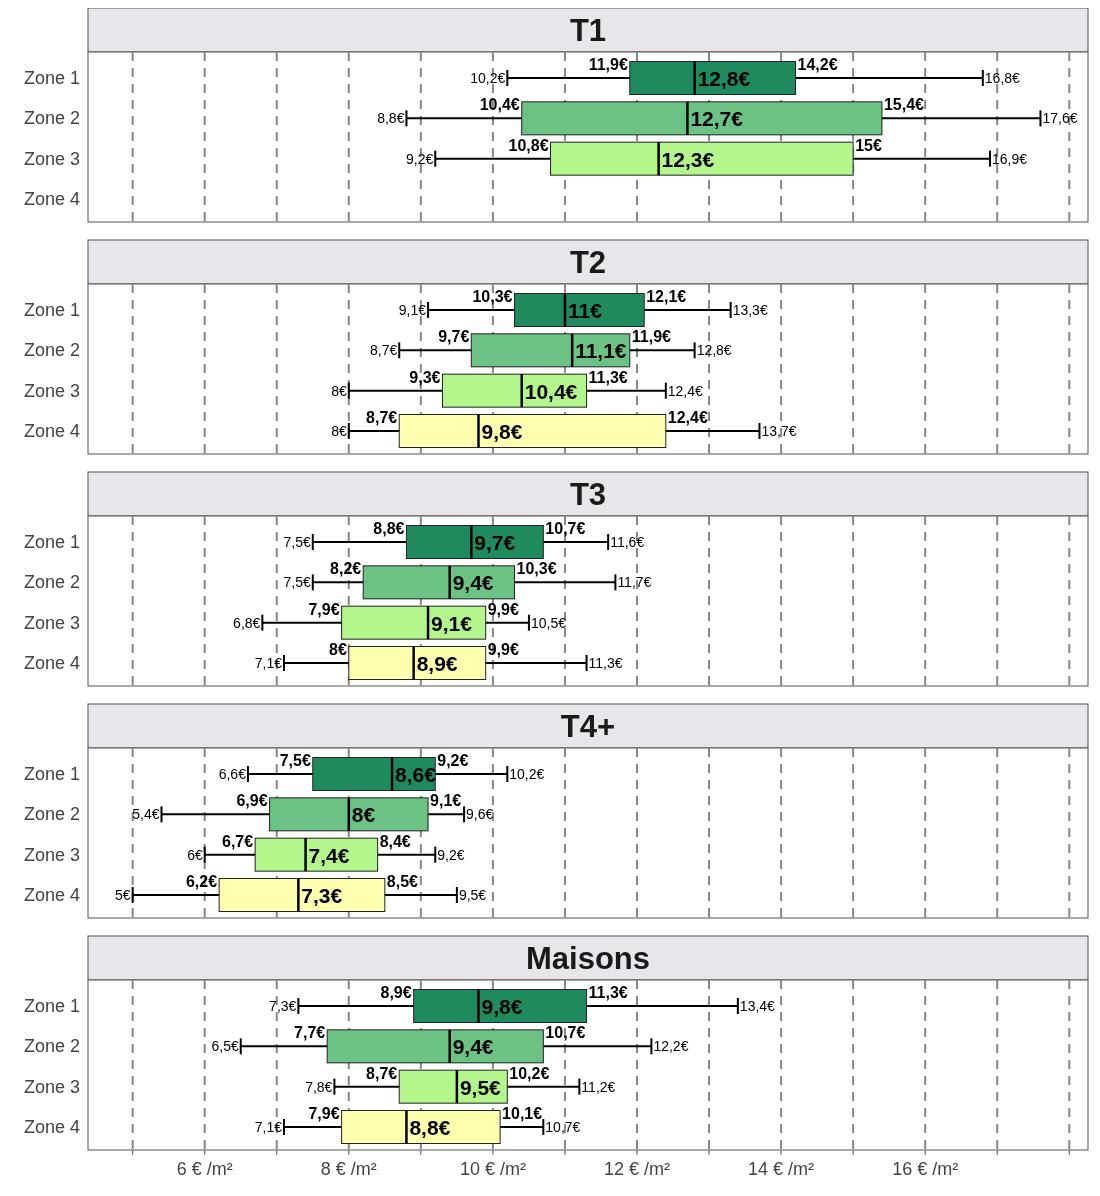 The image size is (1100, 1196). Describe the element at coordinates (868, 145) in the screenshot. I see `text: 15€` at that location.